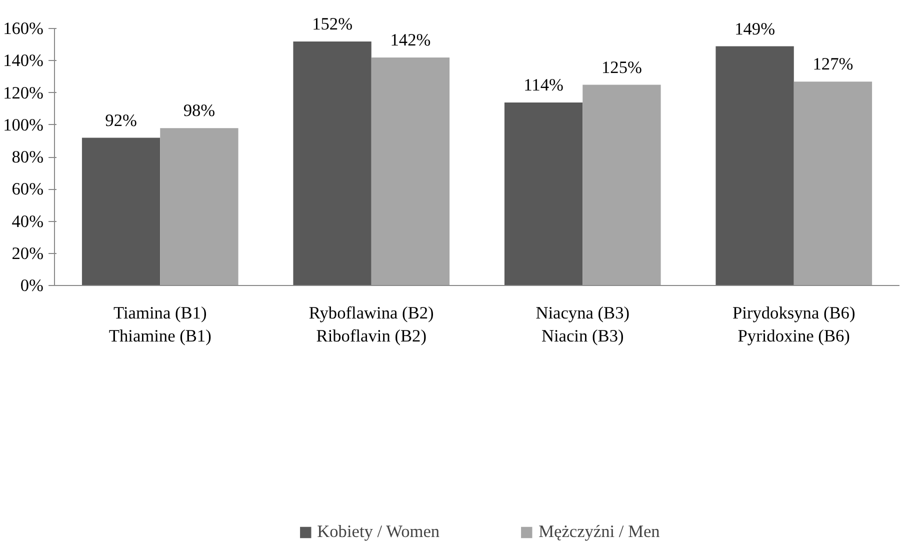 The image size is (910, 546). What do you see at coordinates (23, 124) in the screenshot?
I see `y-tick-label: 100%` at bounding box center [23, 124].